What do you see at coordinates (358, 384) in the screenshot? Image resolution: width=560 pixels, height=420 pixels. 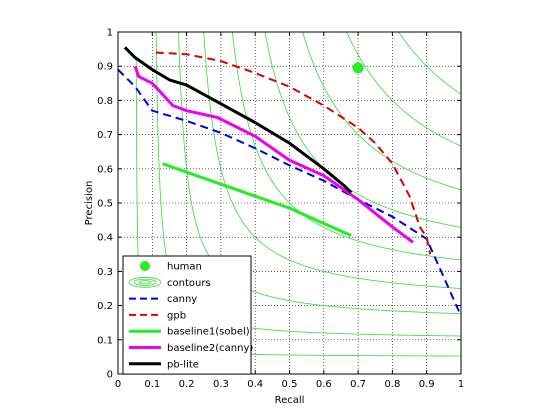 I see `x-tick-label: 0.7` at bounding box center [358, 384].